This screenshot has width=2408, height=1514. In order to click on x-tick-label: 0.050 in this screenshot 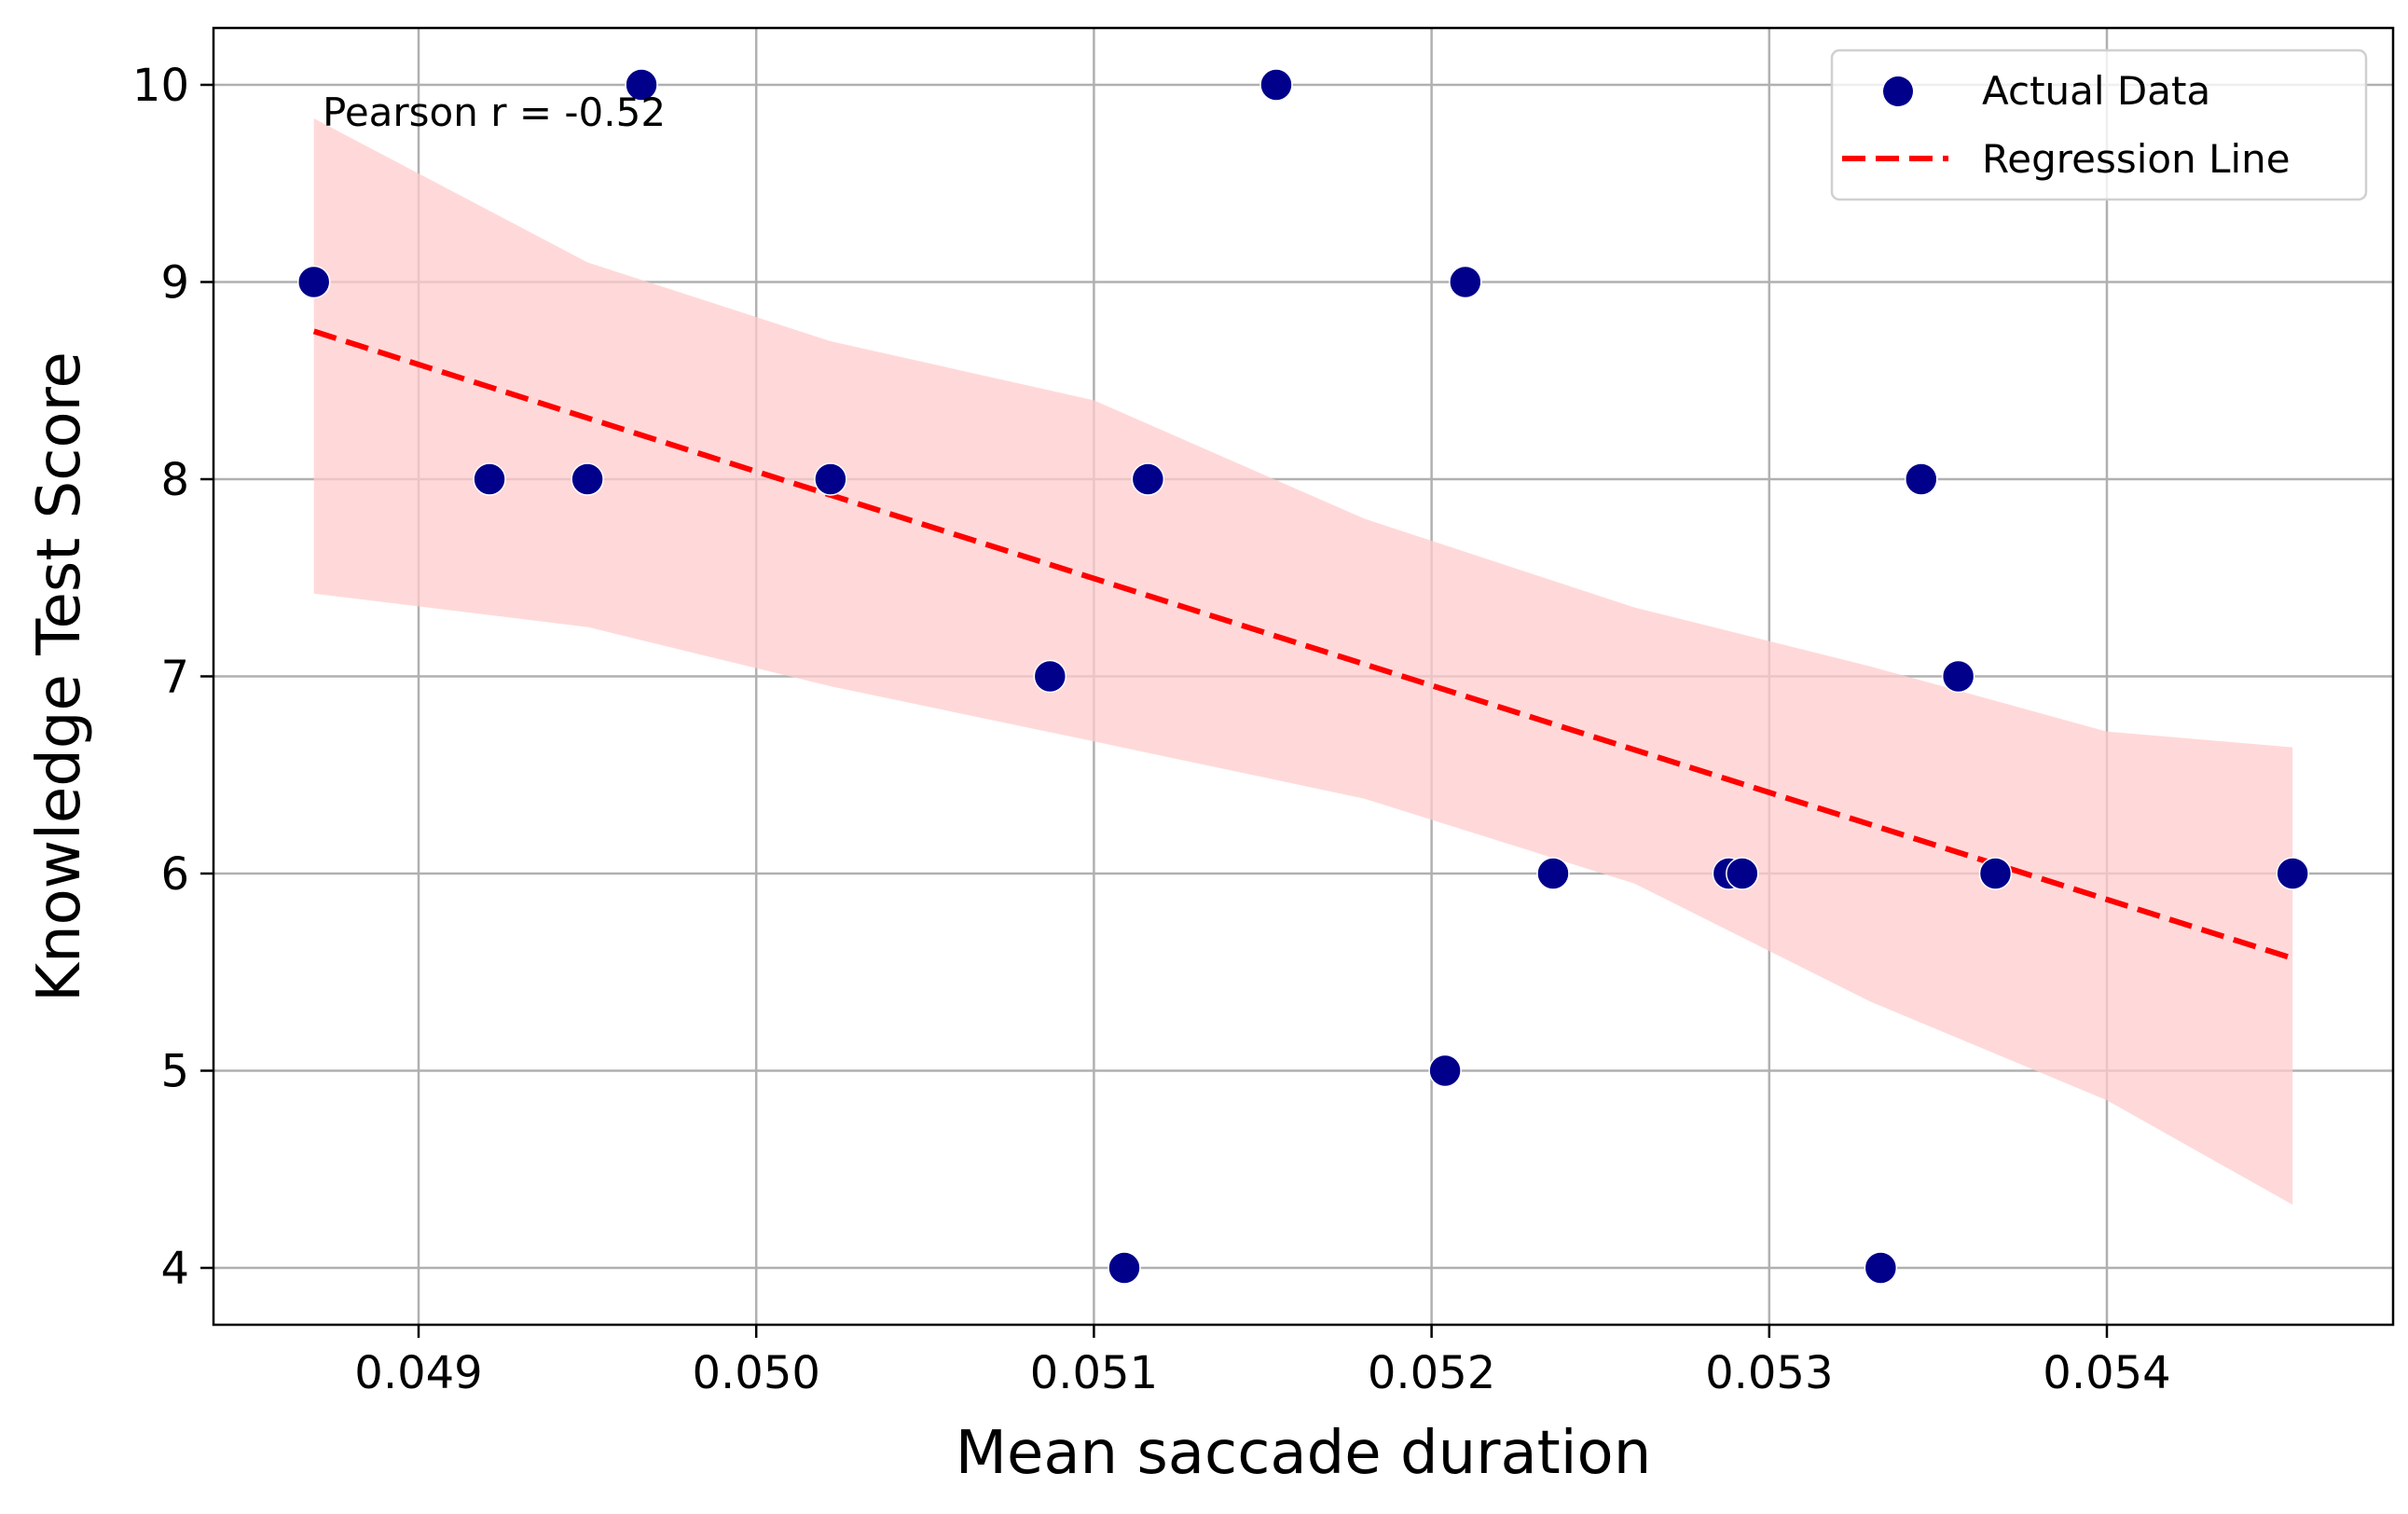, I will do `click(755, 1373)`.